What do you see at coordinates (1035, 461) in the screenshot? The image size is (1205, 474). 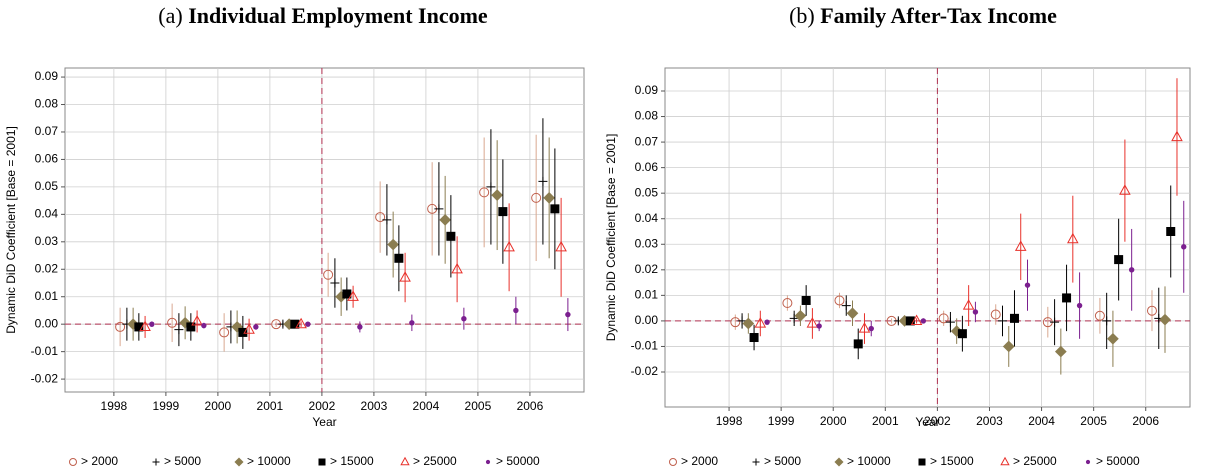 I see `legend-label: > 25000` at bounding box center [1035, 461].